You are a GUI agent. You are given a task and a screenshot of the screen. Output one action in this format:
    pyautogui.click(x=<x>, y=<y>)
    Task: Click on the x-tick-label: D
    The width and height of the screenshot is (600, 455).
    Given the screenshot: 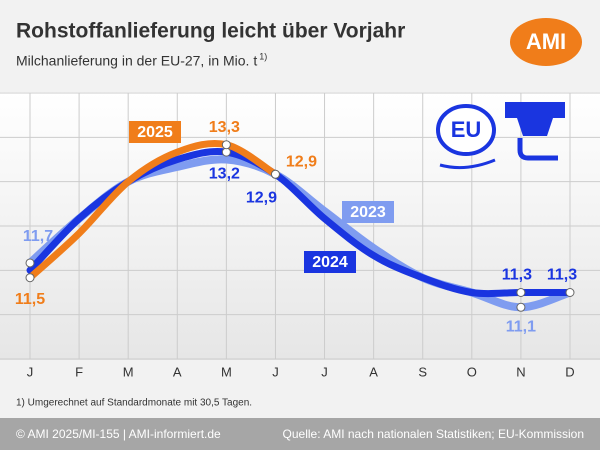 What is the action you would take?
    pyautogui.click(x=569, y=371)
    